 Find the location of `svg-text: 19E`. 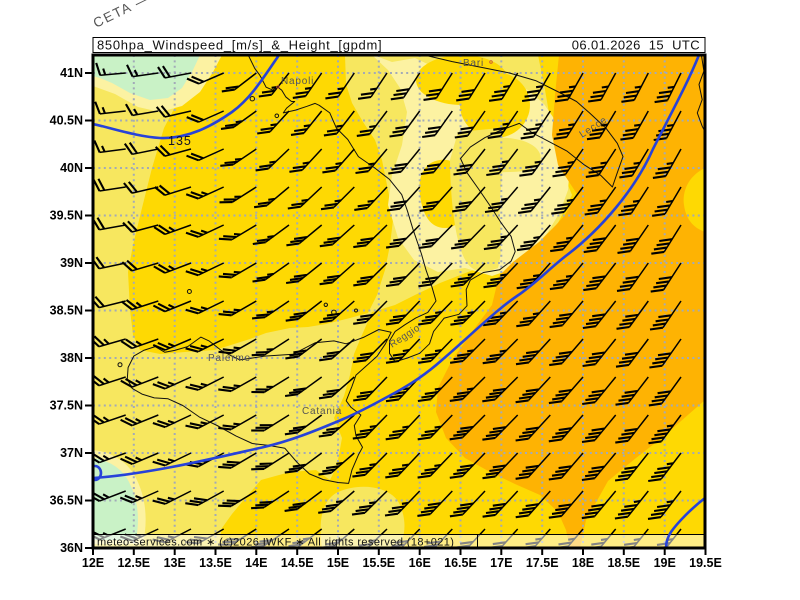

svg-text: 19E is located at coordinates (665, 563).